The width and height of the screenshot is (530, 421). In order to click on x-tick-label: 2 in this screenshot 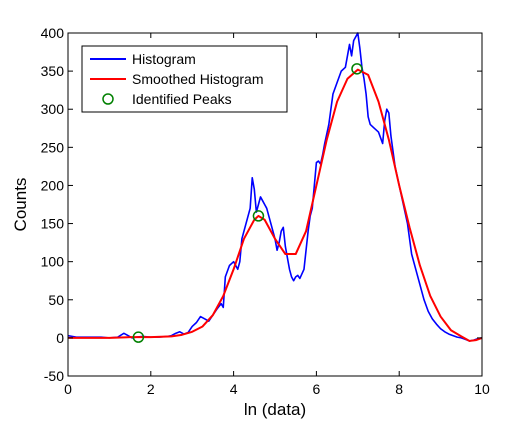, I will do `click(151, 389)`.